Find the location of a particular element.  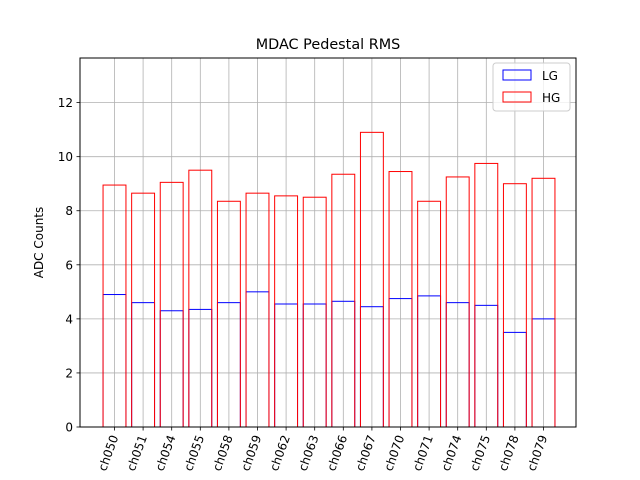

y-tick-label: 0 is located at coordinates (69, 428).